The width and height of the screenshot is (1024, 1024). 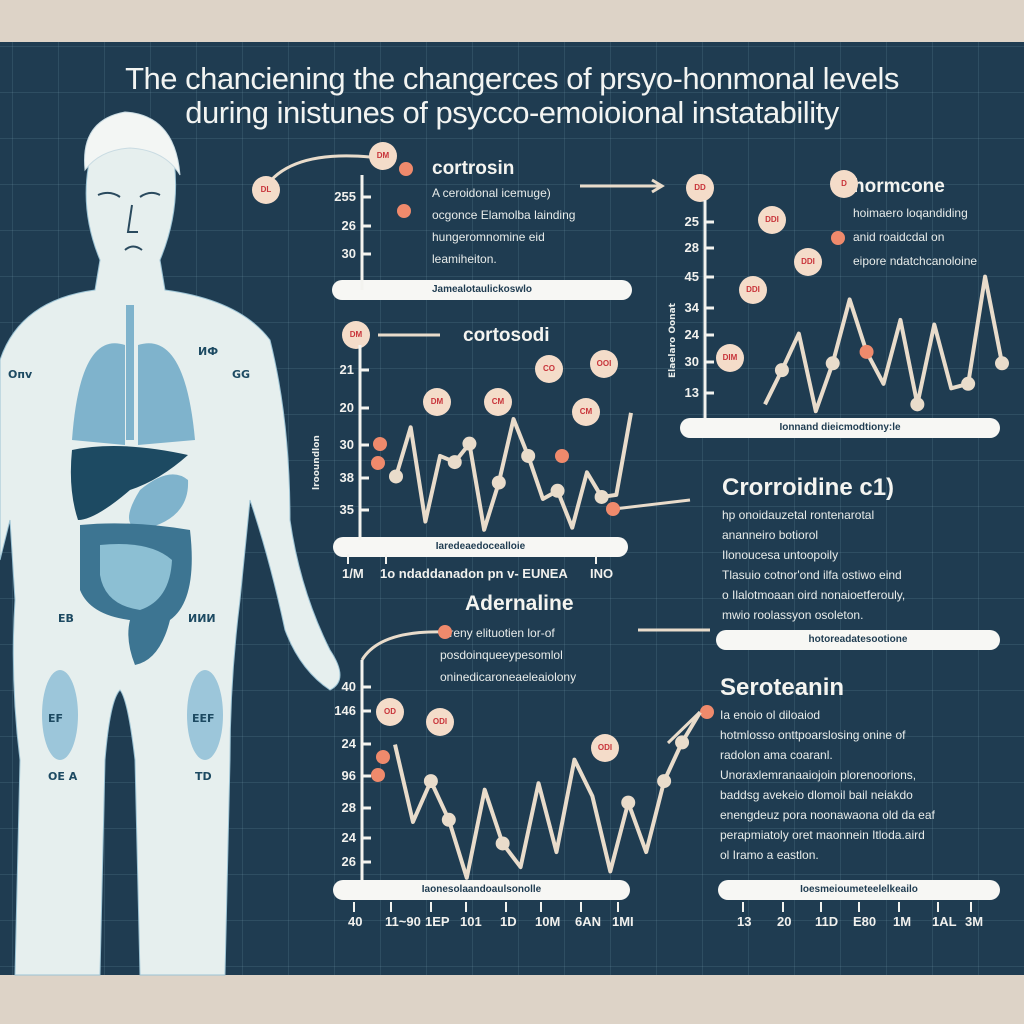 I want to click on cortrosin-description-line: ocgonce Elamolba lainding, so click(x=504, y=215).